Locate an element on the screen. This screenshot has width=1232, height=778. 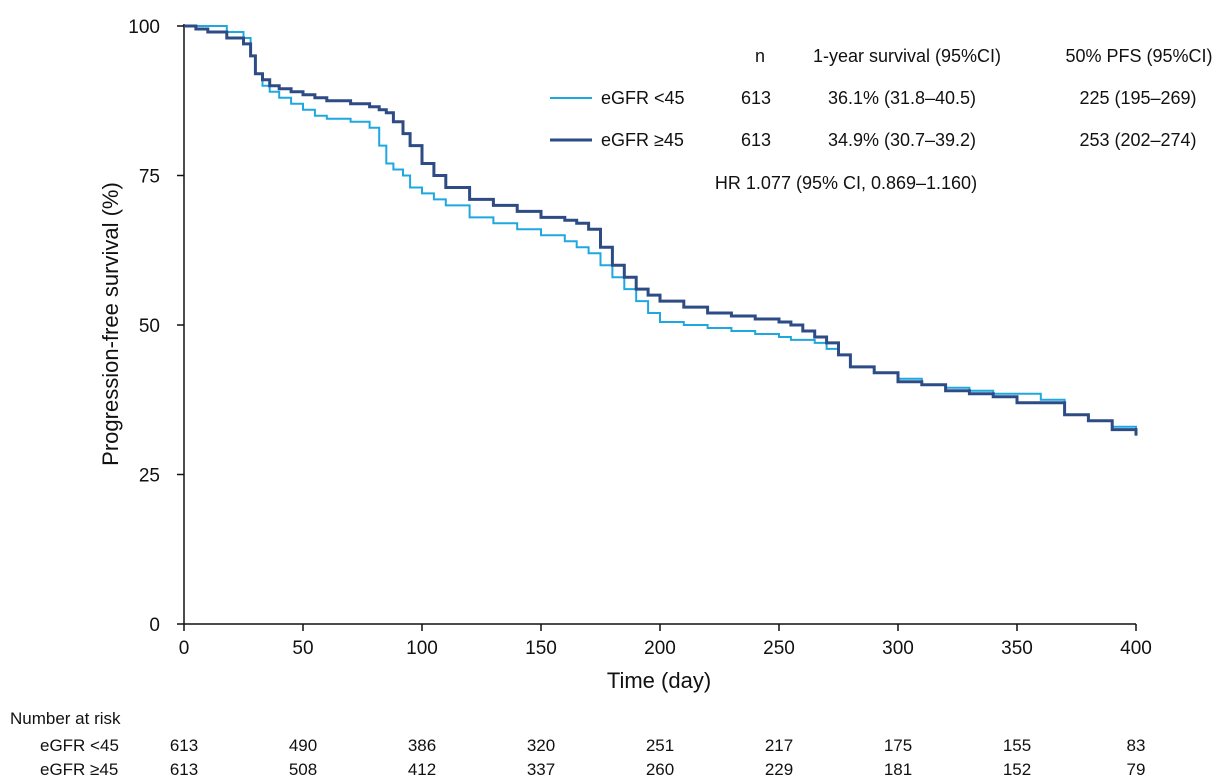
legend-label-egfr-lt45: eGFR <45 is located at coordinates (643, 98).